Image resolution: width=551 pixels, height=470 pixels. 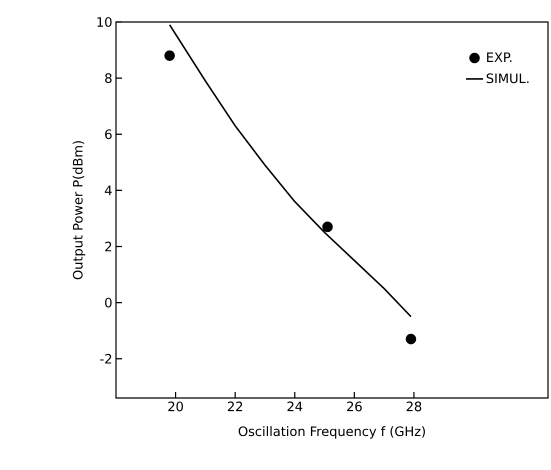 I want to click on y-tick-label: 4, so click(x=108, y=191).